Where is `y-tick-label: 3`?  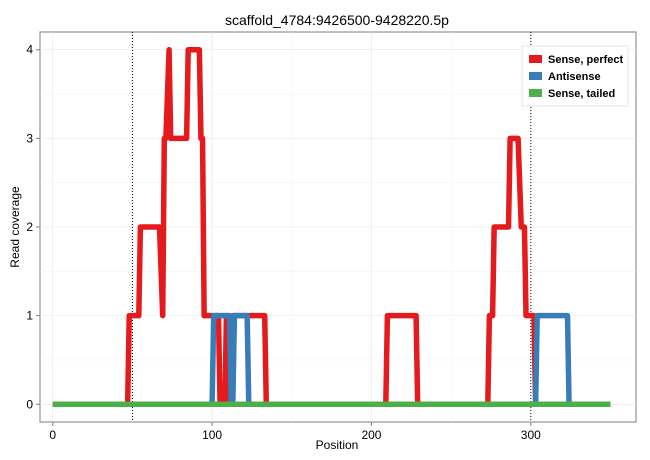 y-tick-label: 3 is located at coordinates (29, 138).